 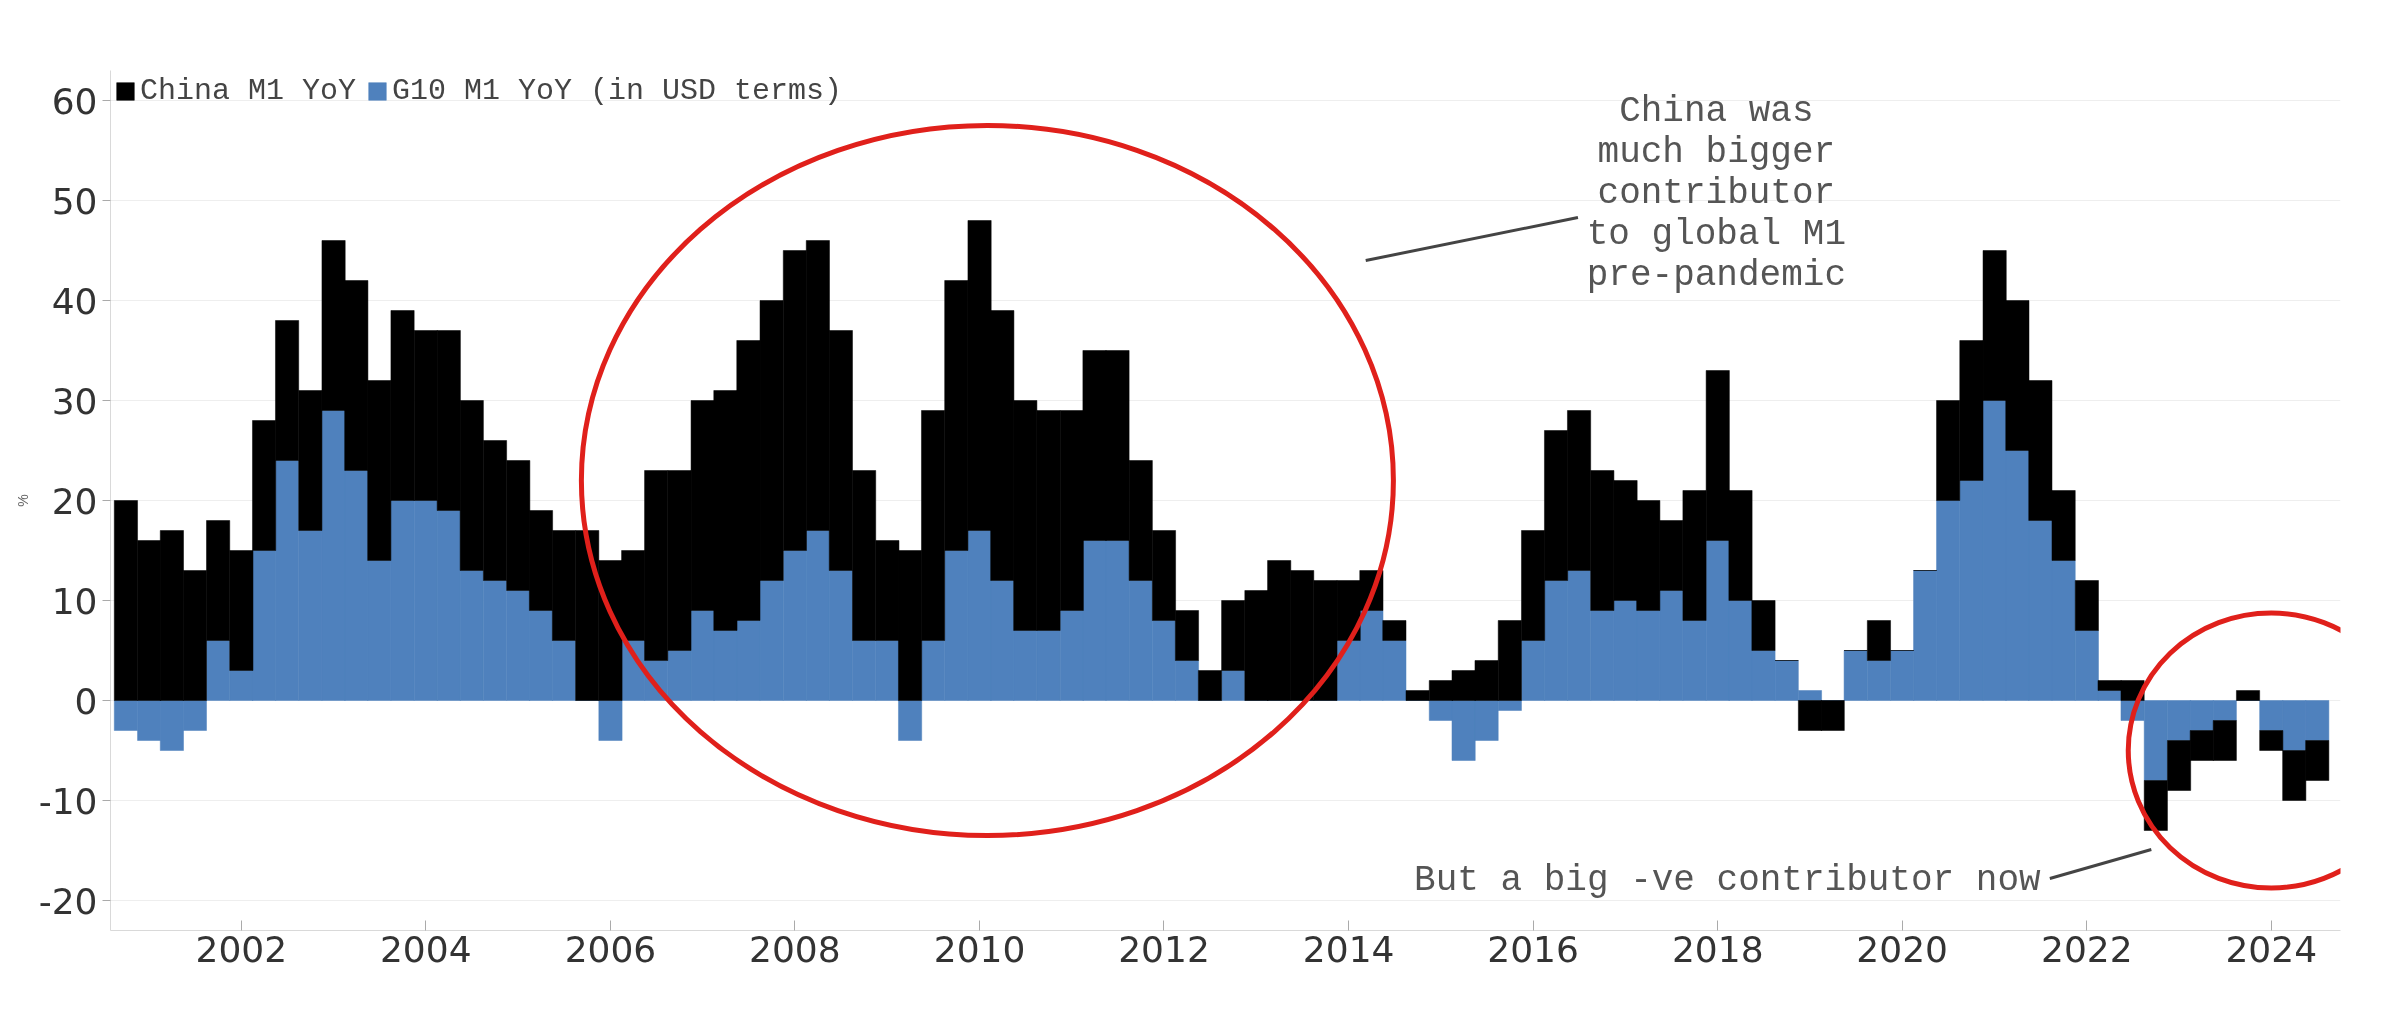 I want to click on x-tick-label: 2008, so click(x=795, y=949).